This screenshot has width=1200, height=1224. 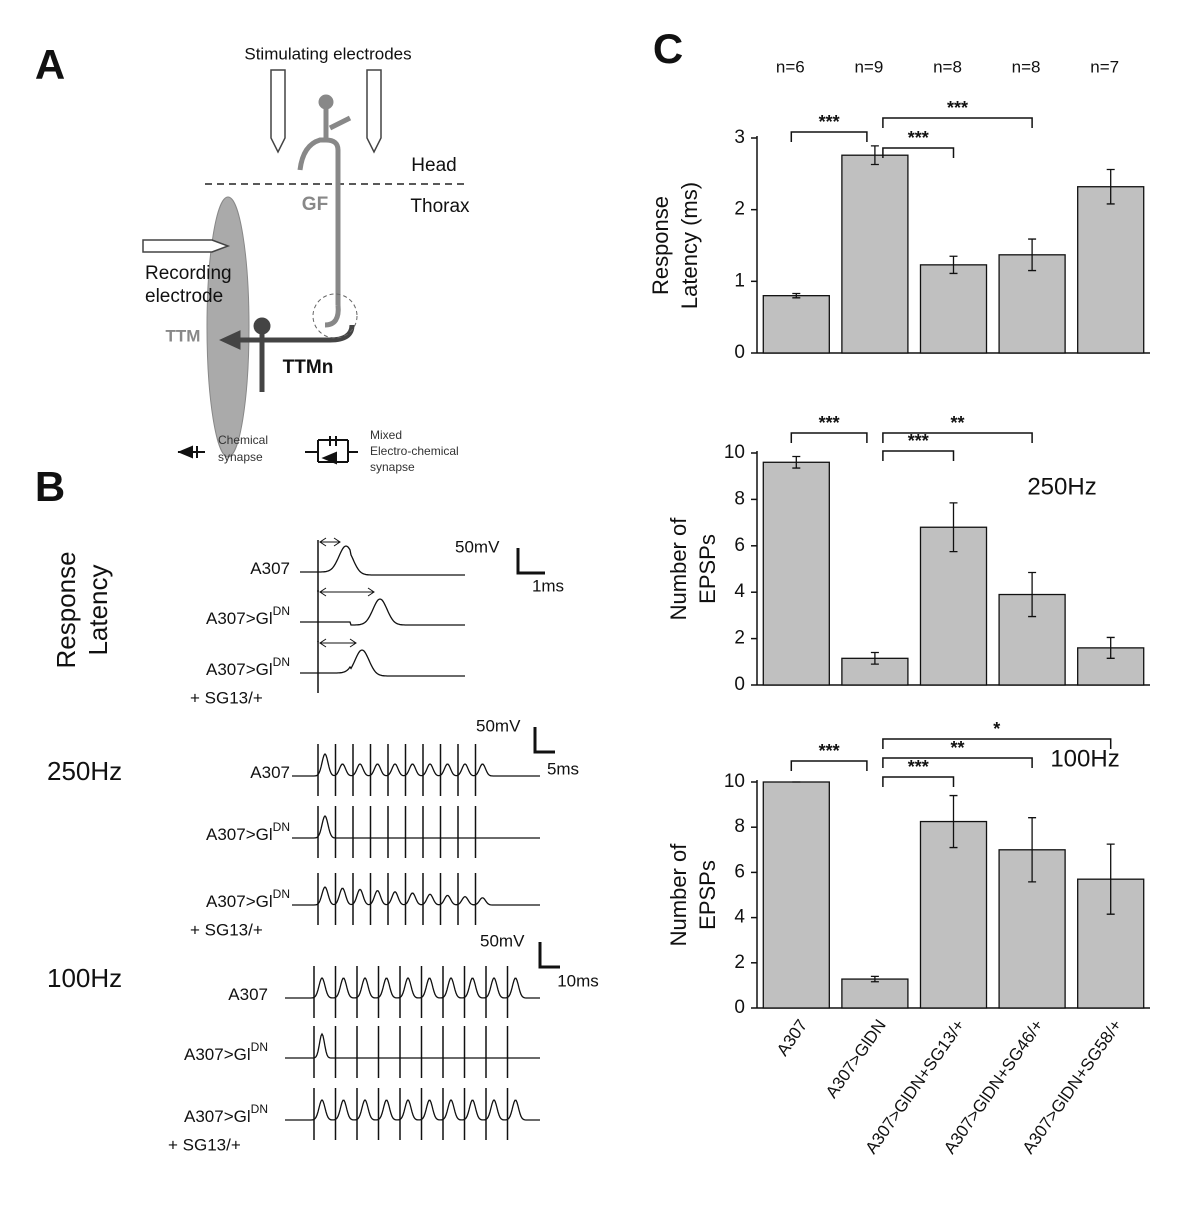 I want to click on y-tick-label: 2, so click(x=739, y=962).